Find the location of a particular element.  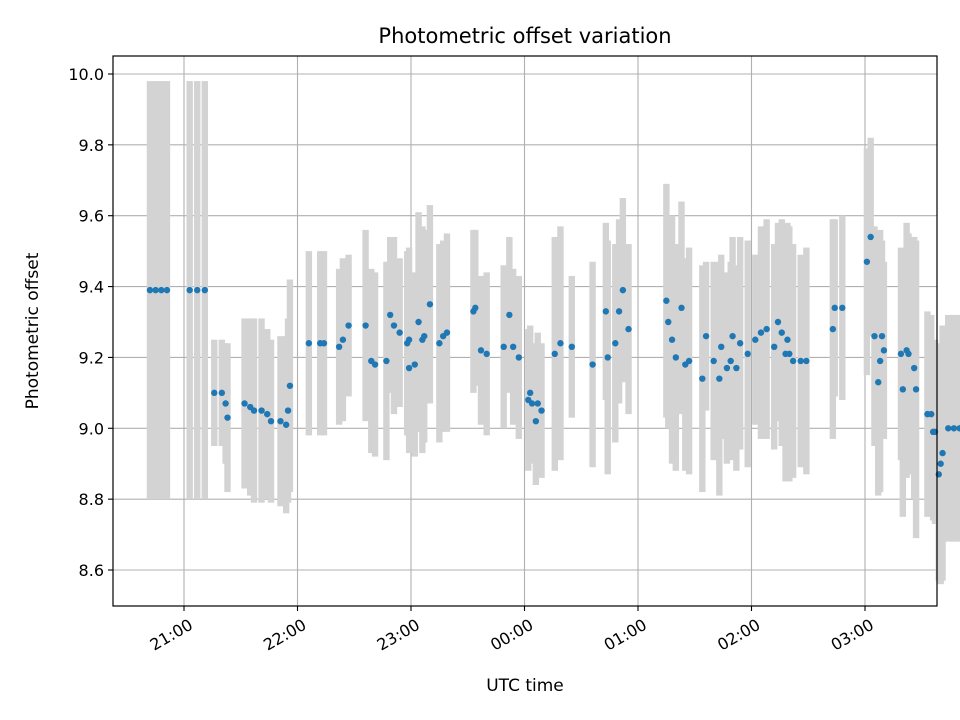

y-tick-label: 8.8 is located at coordinates (91, 499).